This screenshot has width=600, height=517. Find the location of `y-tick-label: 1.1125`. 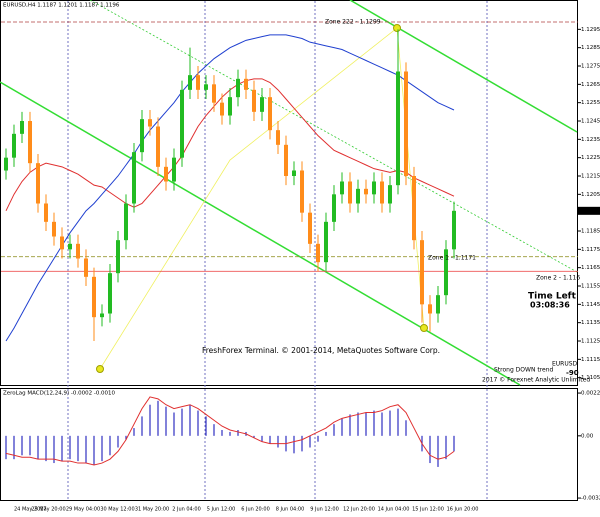

y-tick-label: 1.1125 is located at coordinates (590, 342).